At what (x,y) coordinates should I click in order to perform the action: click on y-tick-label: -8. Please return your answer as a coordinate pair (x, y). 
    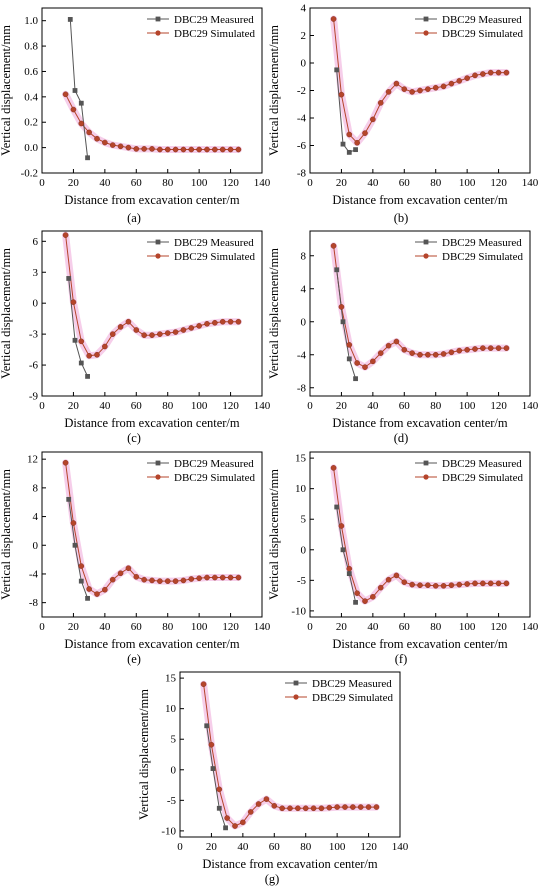
    Looking at the image, I should click on (302, 388).